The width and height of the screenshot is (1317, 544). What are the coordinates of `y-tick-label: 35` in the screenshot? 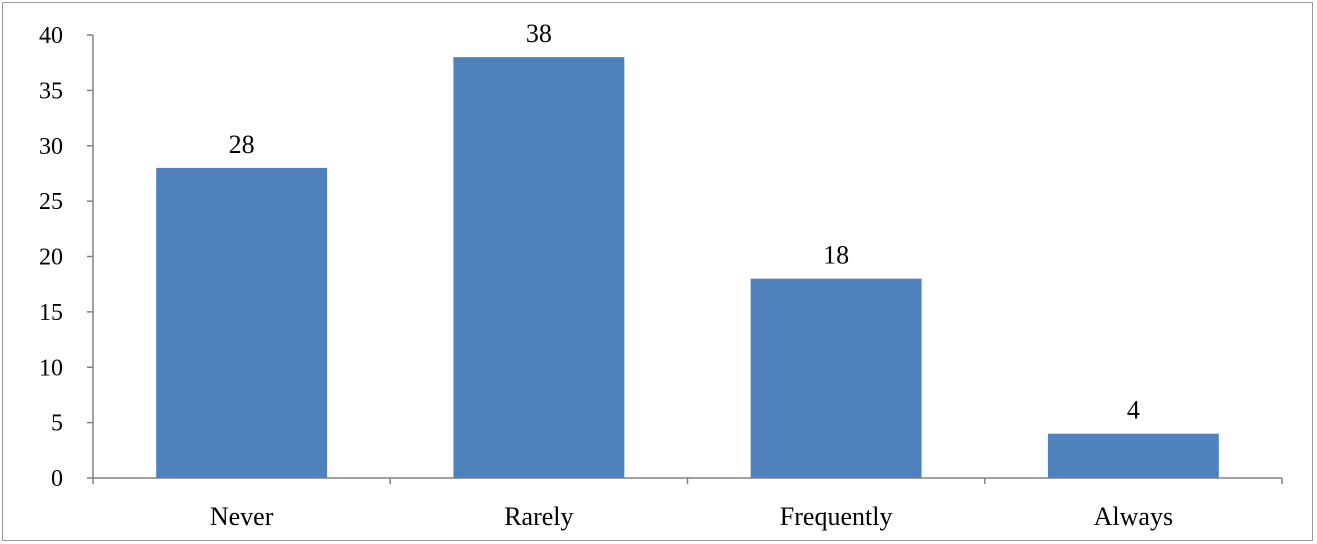 It's located at (51, 91).